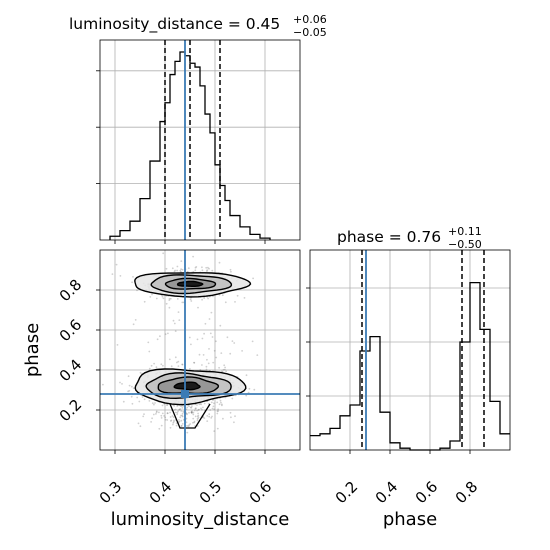 The width and height of the screenshot is (550, 550). What do you see at coordinates (195, 350) in the screenshot?
I see `joint-inner` at bounding box center [195, 350].